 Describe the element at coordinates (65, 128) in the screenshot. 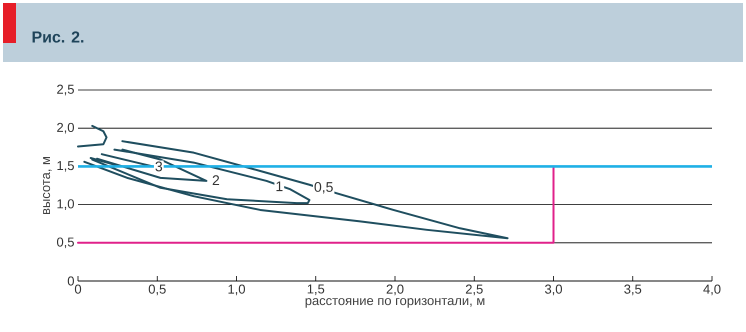

I see `y-tick-label: 2,0` at that location.